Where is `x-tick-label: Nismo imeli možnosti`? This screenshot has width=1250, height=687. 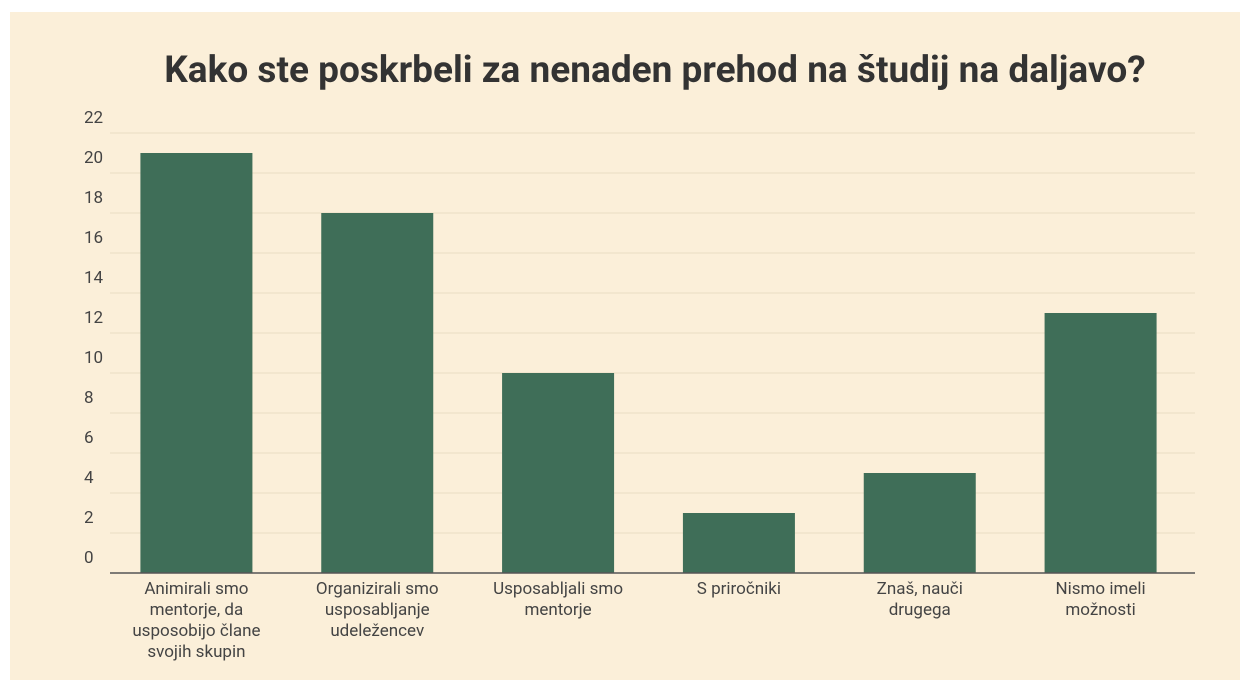
x-tick-label: Nismo imeli možnosti is located at coordinates (1100, 599).